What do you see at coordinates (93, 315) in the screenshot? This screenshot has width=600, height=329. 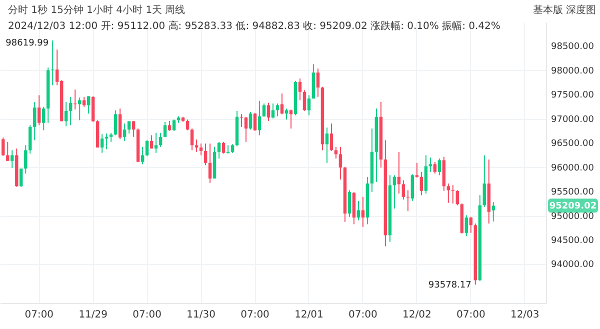 I see `x-tick-label: 11/29` at bounding box center [93, 315].